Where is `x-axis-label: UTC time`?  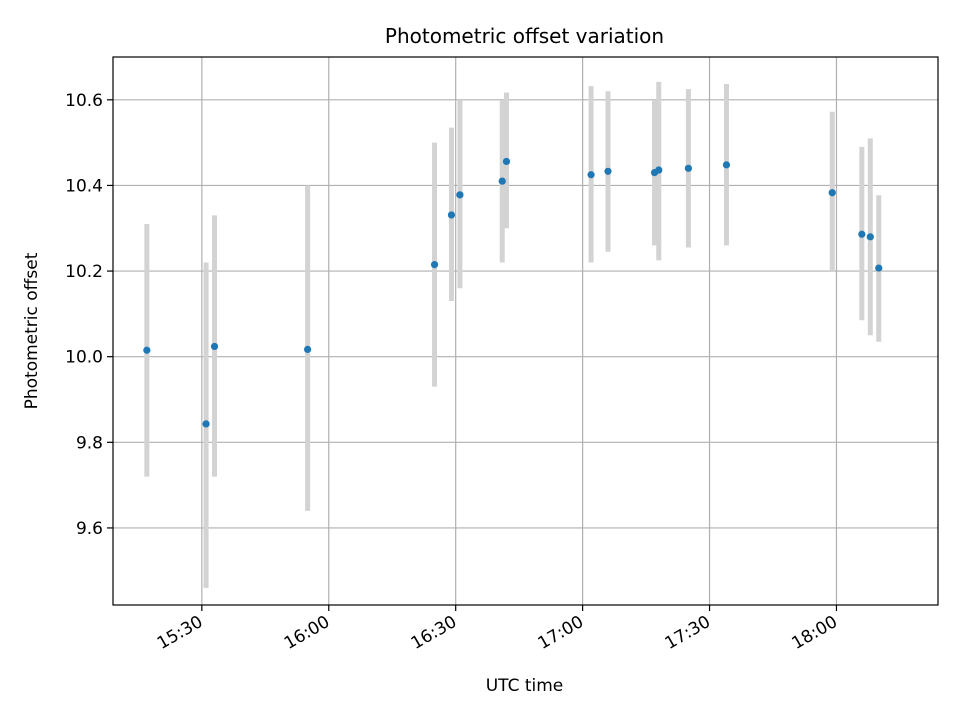 x-axis-label: UTC time is located at coordinates (525, 686).